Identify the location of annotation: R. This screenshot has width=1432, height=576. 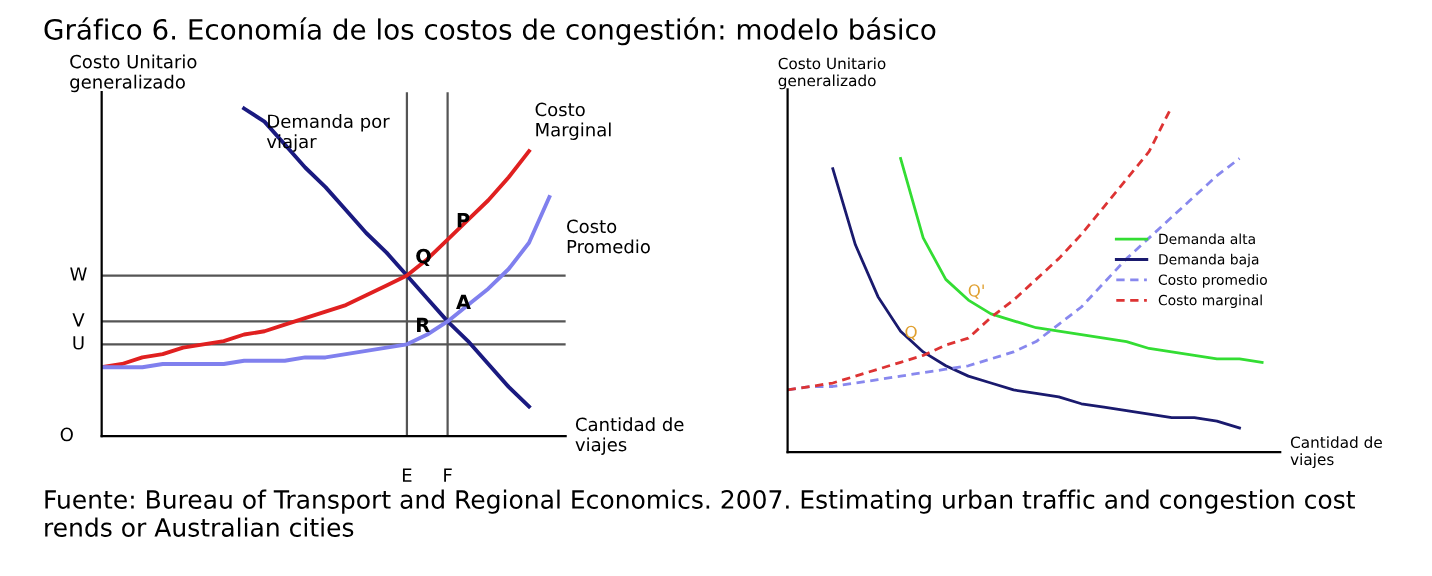
(423, 324).